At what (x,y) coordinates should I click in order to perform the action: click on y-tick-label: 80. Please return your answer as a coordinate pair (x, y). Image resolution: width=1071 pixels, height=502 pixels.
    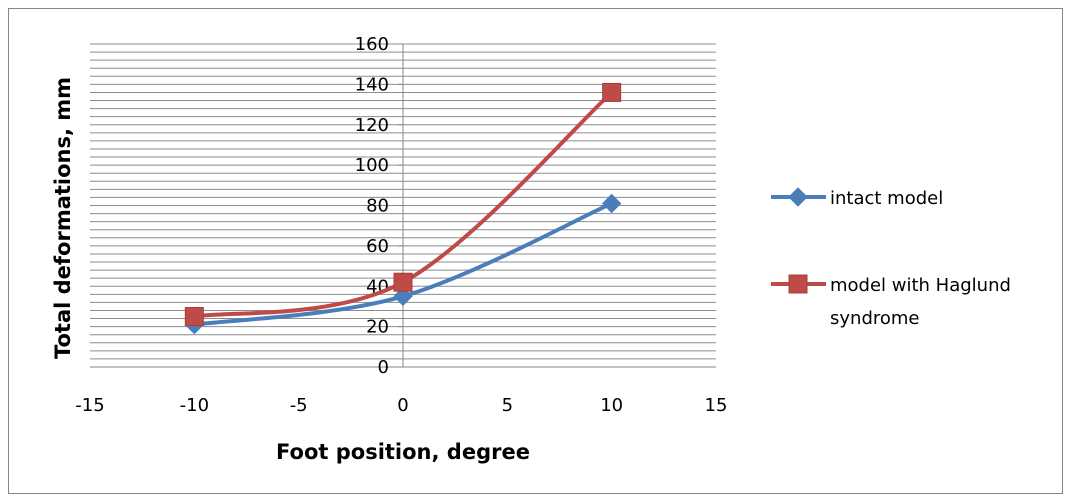
    Looking at the image, I should click on (377, 206).